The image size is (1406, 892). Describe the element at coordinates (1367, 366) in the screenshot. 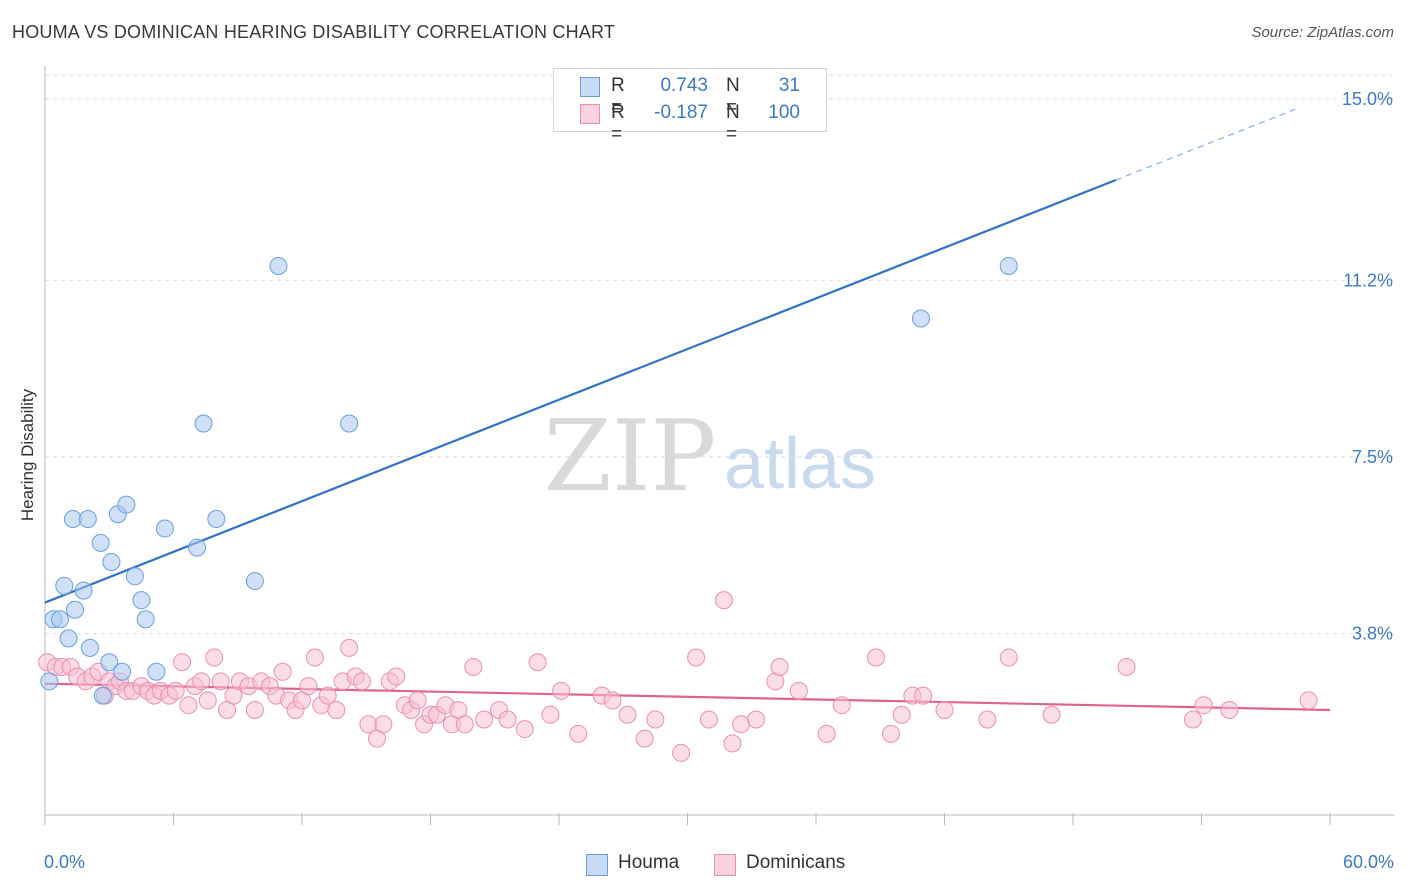

I see `y-tick-labels: 3.8% 7.5% 11.2% 15.0%` at that location.